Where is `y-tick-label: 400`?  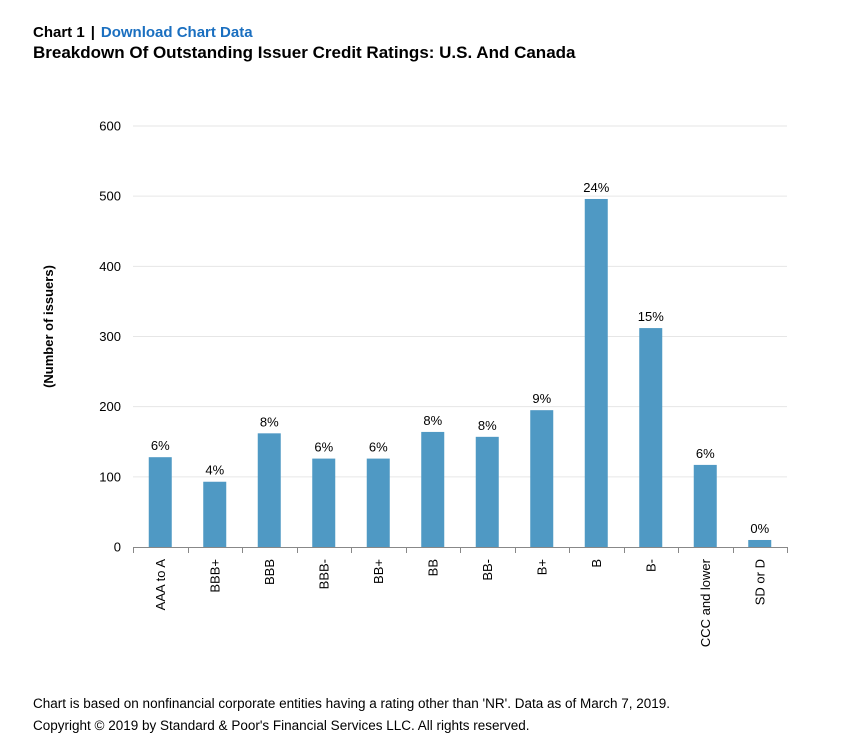
y-tick-label: 400 is located at coordinates (110, 266).